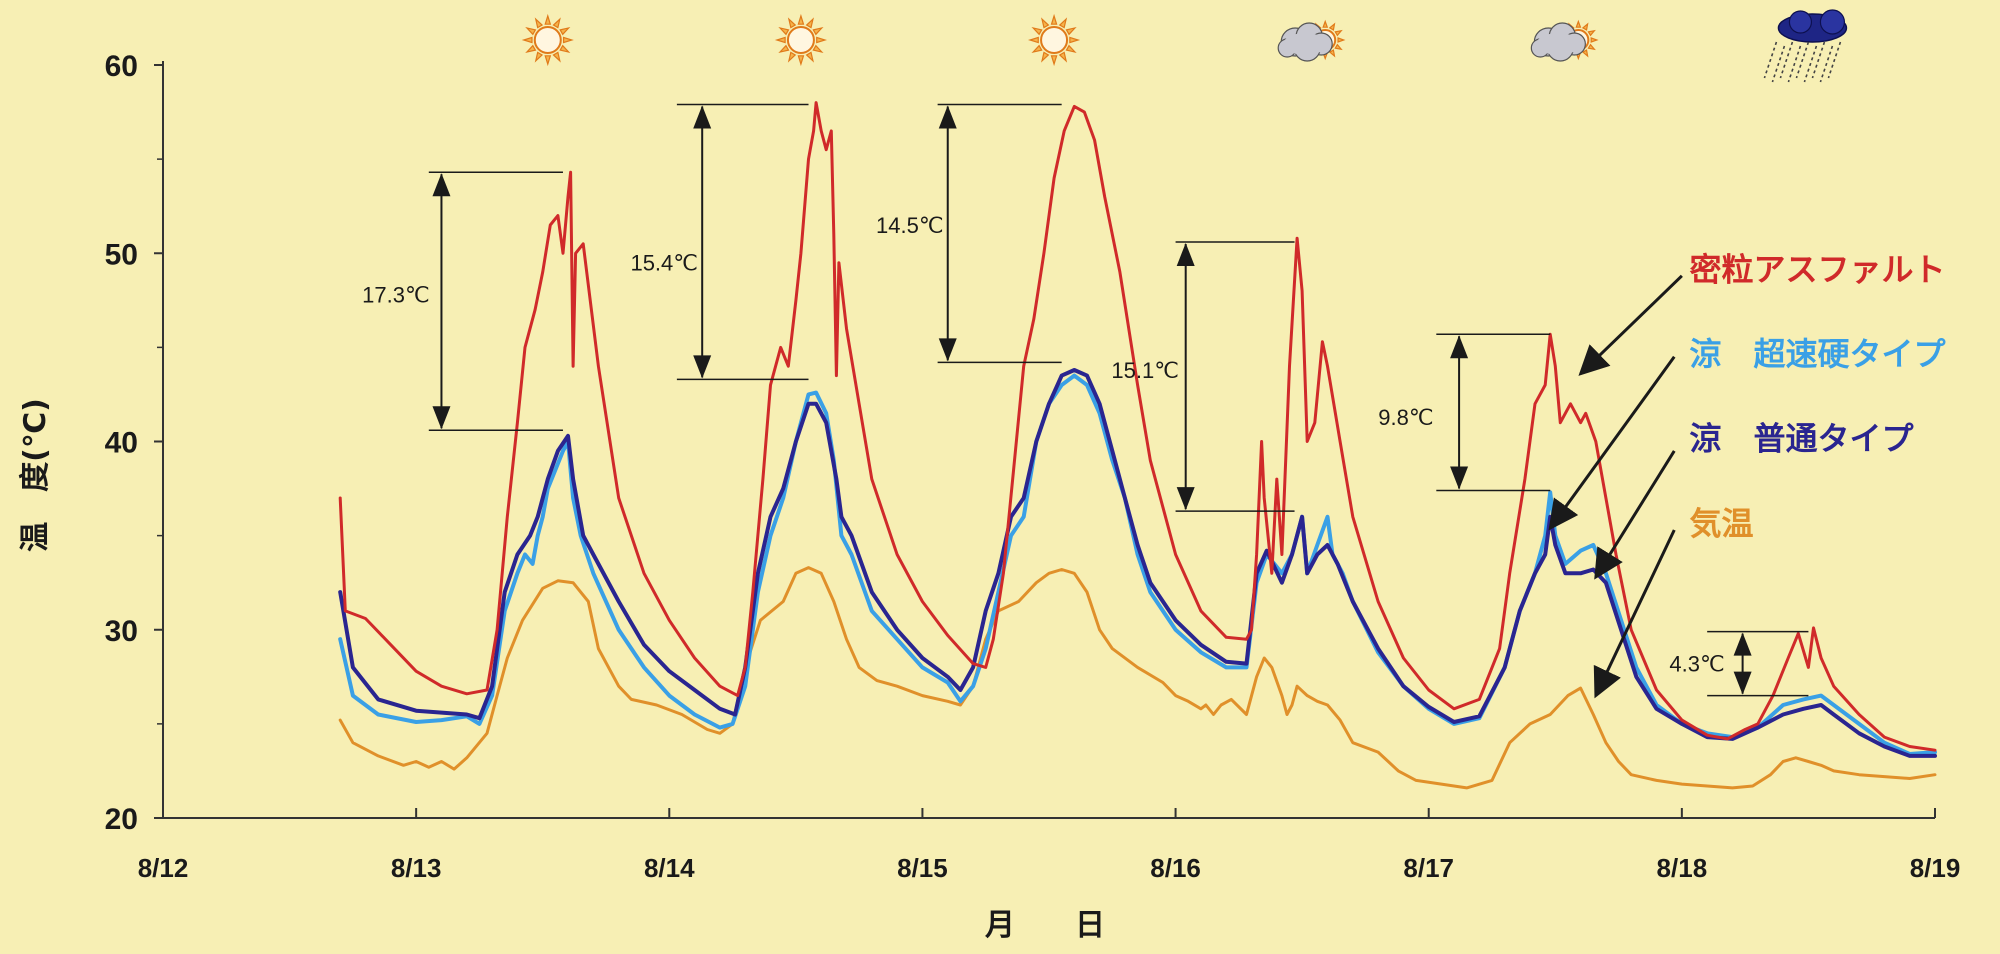 The width and height of the screenshot is (2000, 954). What do you see at coordinates (462, 301) in the screenshot?
I see `difference-annotation-1: 17.3℃` at bounding box center [462, 301].